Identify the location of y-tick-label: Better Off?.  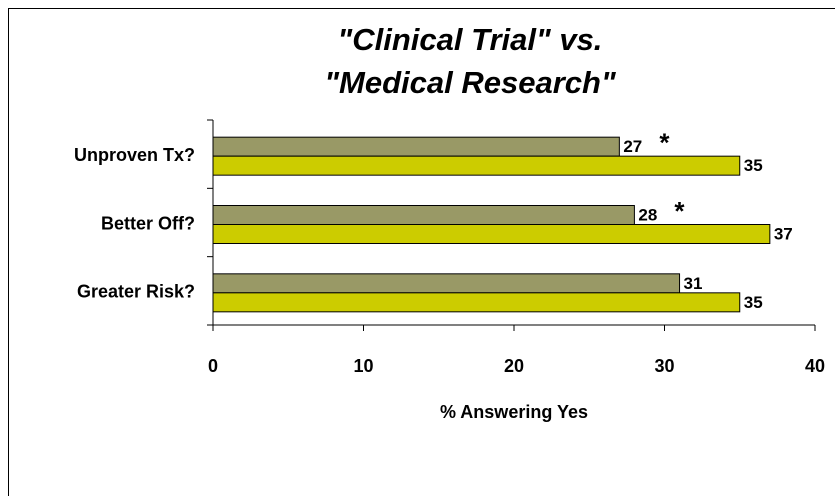
(148, 223).